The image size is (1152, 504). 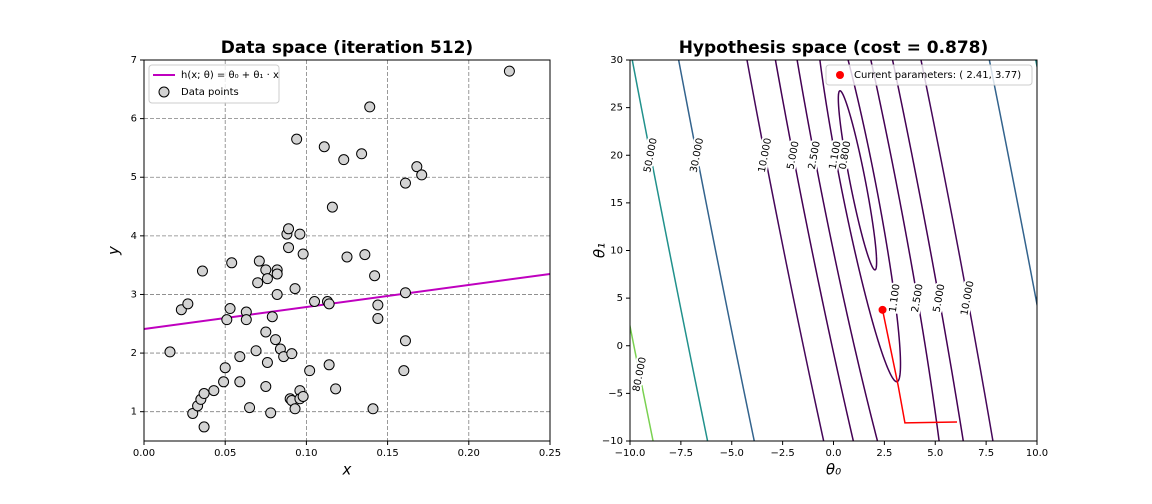 What do you see at coordinates (895, 298) in the screenshot?
I see `contour-label: 1.100` at bounding box center [895, 298].